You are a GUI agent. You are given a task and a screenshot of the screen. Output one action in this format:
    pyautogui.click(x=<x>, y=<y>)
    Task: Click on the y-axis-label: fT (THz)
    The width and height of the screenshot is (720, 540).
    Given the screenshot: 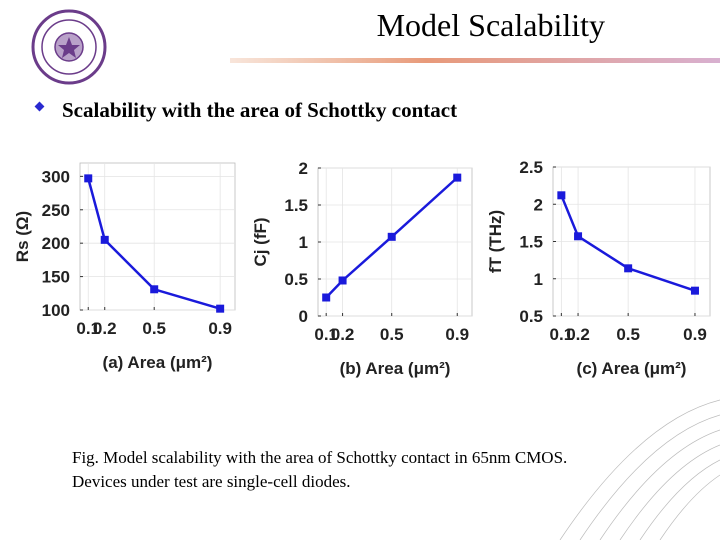 What is the action you would take?
    pyautogui.click(x=495, y=241)
    